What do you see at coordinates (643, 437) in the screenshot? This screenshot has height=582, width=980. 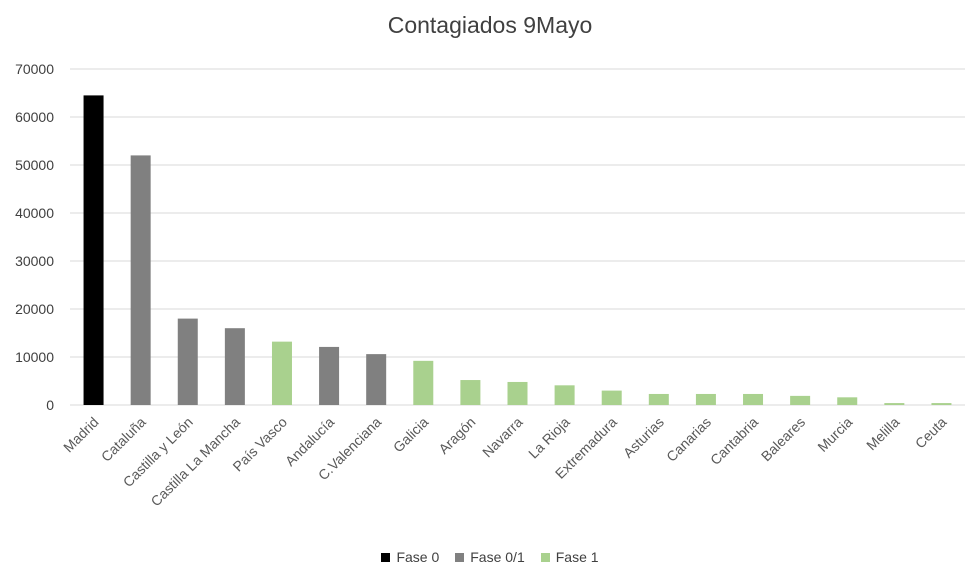 I see `x-tick-label: Asturias` at bounding box center [643, 437].